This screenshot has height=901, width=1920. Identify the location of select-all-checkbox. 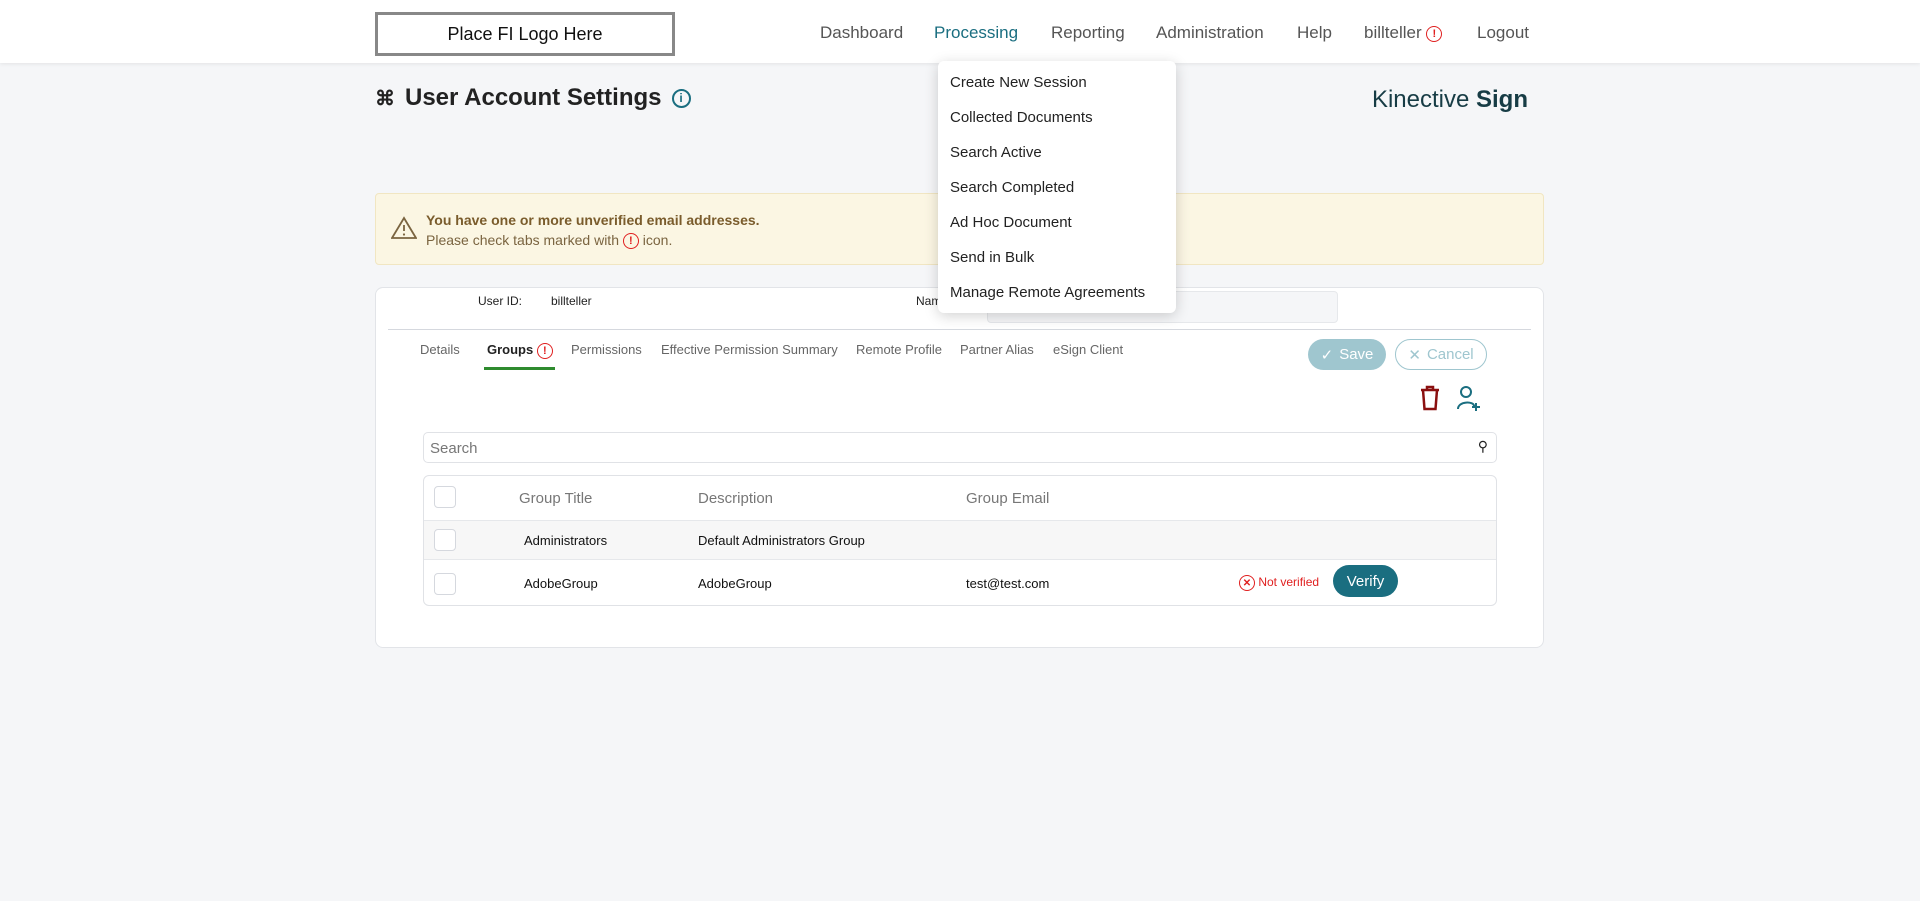
(445, 497).